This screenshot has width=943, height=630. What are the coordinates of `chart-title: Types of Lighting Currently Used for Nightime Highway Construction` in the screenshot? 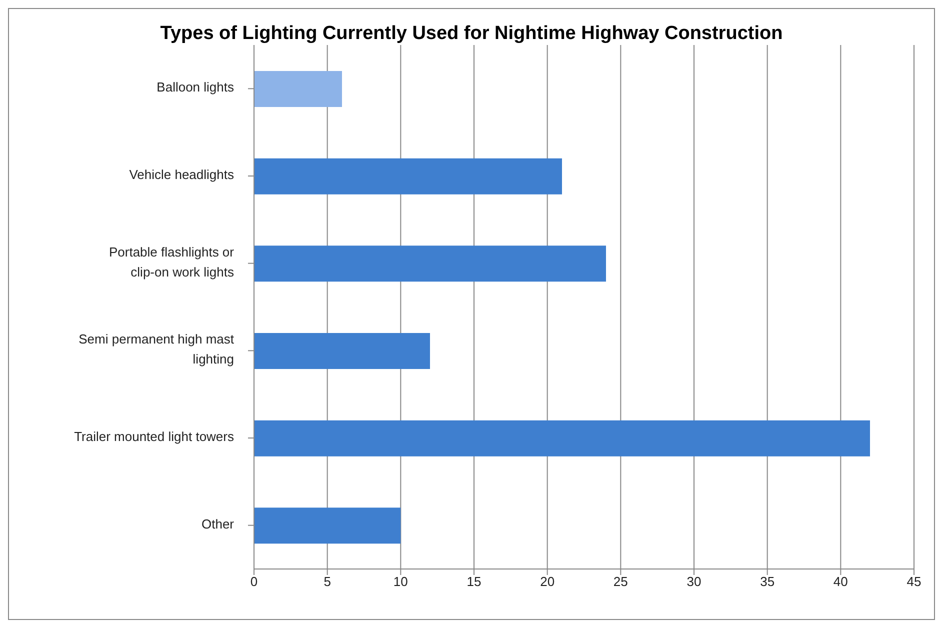 It's located at (471, 34).